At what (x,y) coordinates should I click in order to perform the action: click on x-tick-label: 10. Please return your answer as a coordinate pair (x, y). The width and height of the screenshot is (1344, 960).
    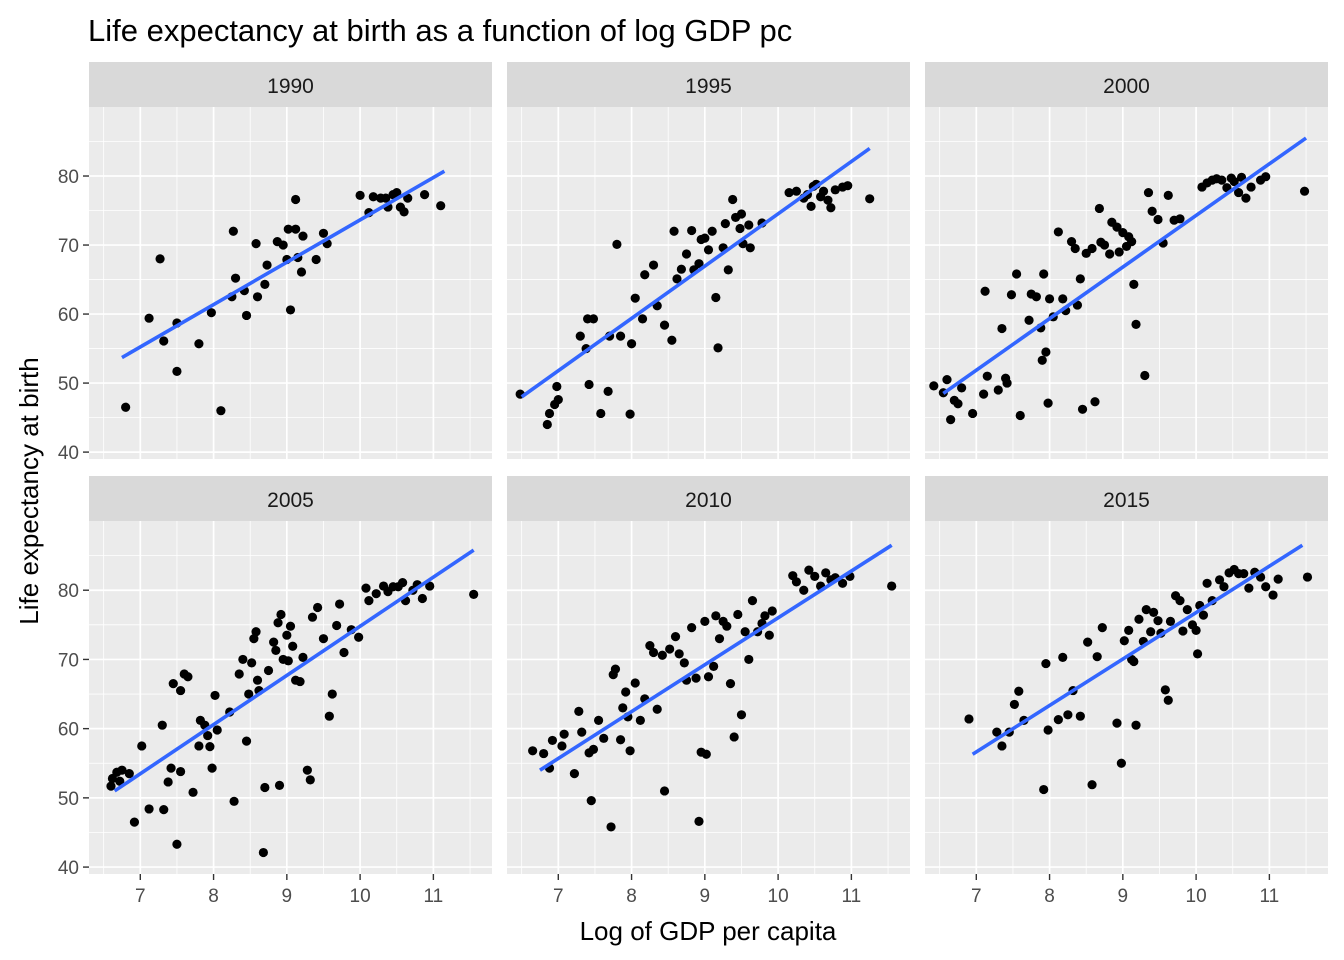
    Looking at the image, I should click on (360, 896).